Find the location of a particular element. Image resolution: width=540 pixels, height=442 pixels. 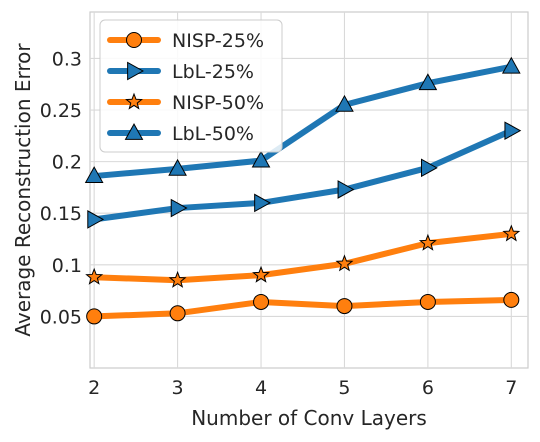

legend-entry: LbL-25% is located at coordinates (180, 72).